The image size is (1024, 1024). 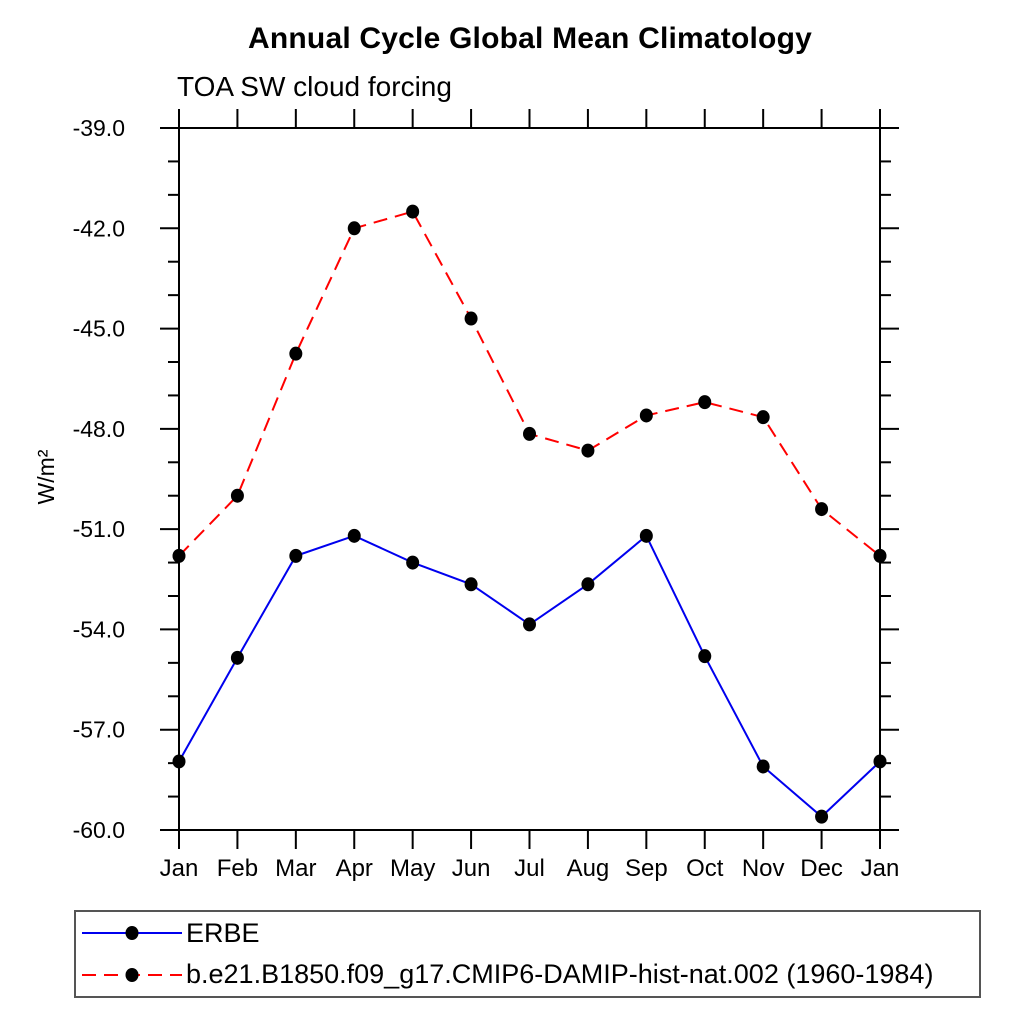 I want to click on legend-row-erbe: ERBE, so click(x=527, y=933).